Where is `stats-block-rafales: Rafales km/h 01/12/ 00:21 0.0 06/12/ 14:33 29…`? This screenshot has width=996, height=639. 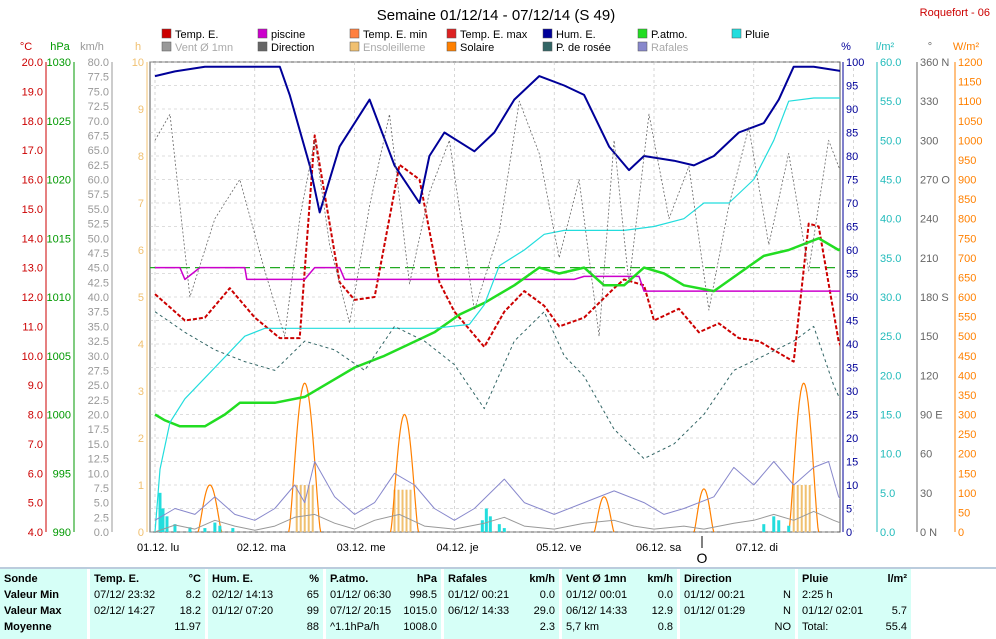 stats-block-rafales: Rafales km/h 01/12/ 00:21 0.0 06/12/ 14:33 29… is located at coordinates (503, 604).